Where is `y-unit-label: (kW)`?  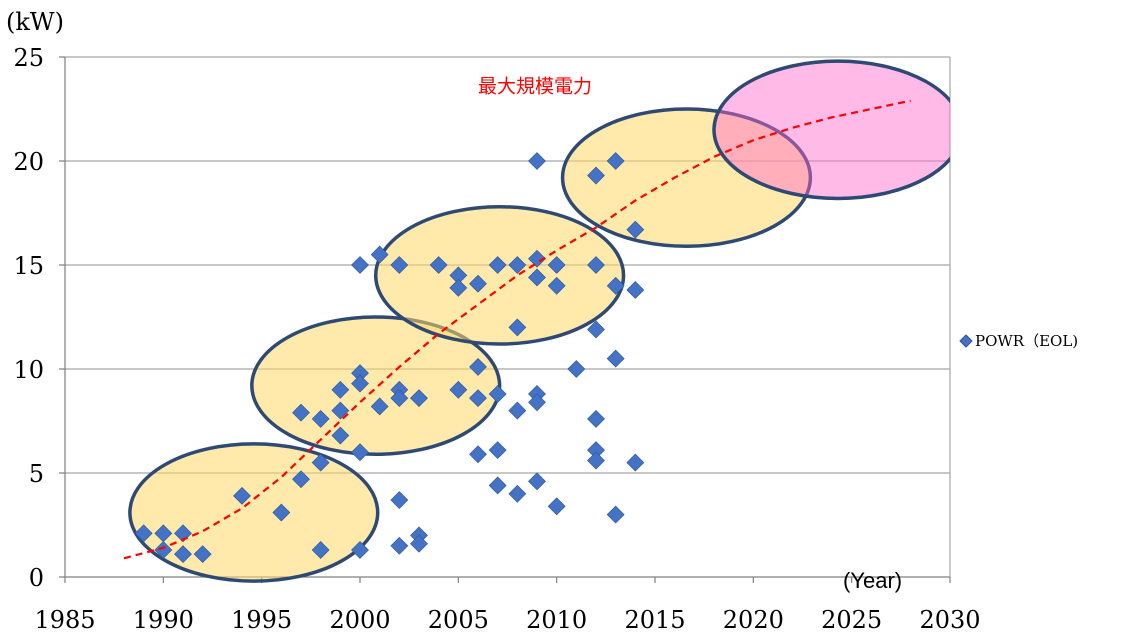
y-unit-label: (kW) is located at coordinates (35, 22).